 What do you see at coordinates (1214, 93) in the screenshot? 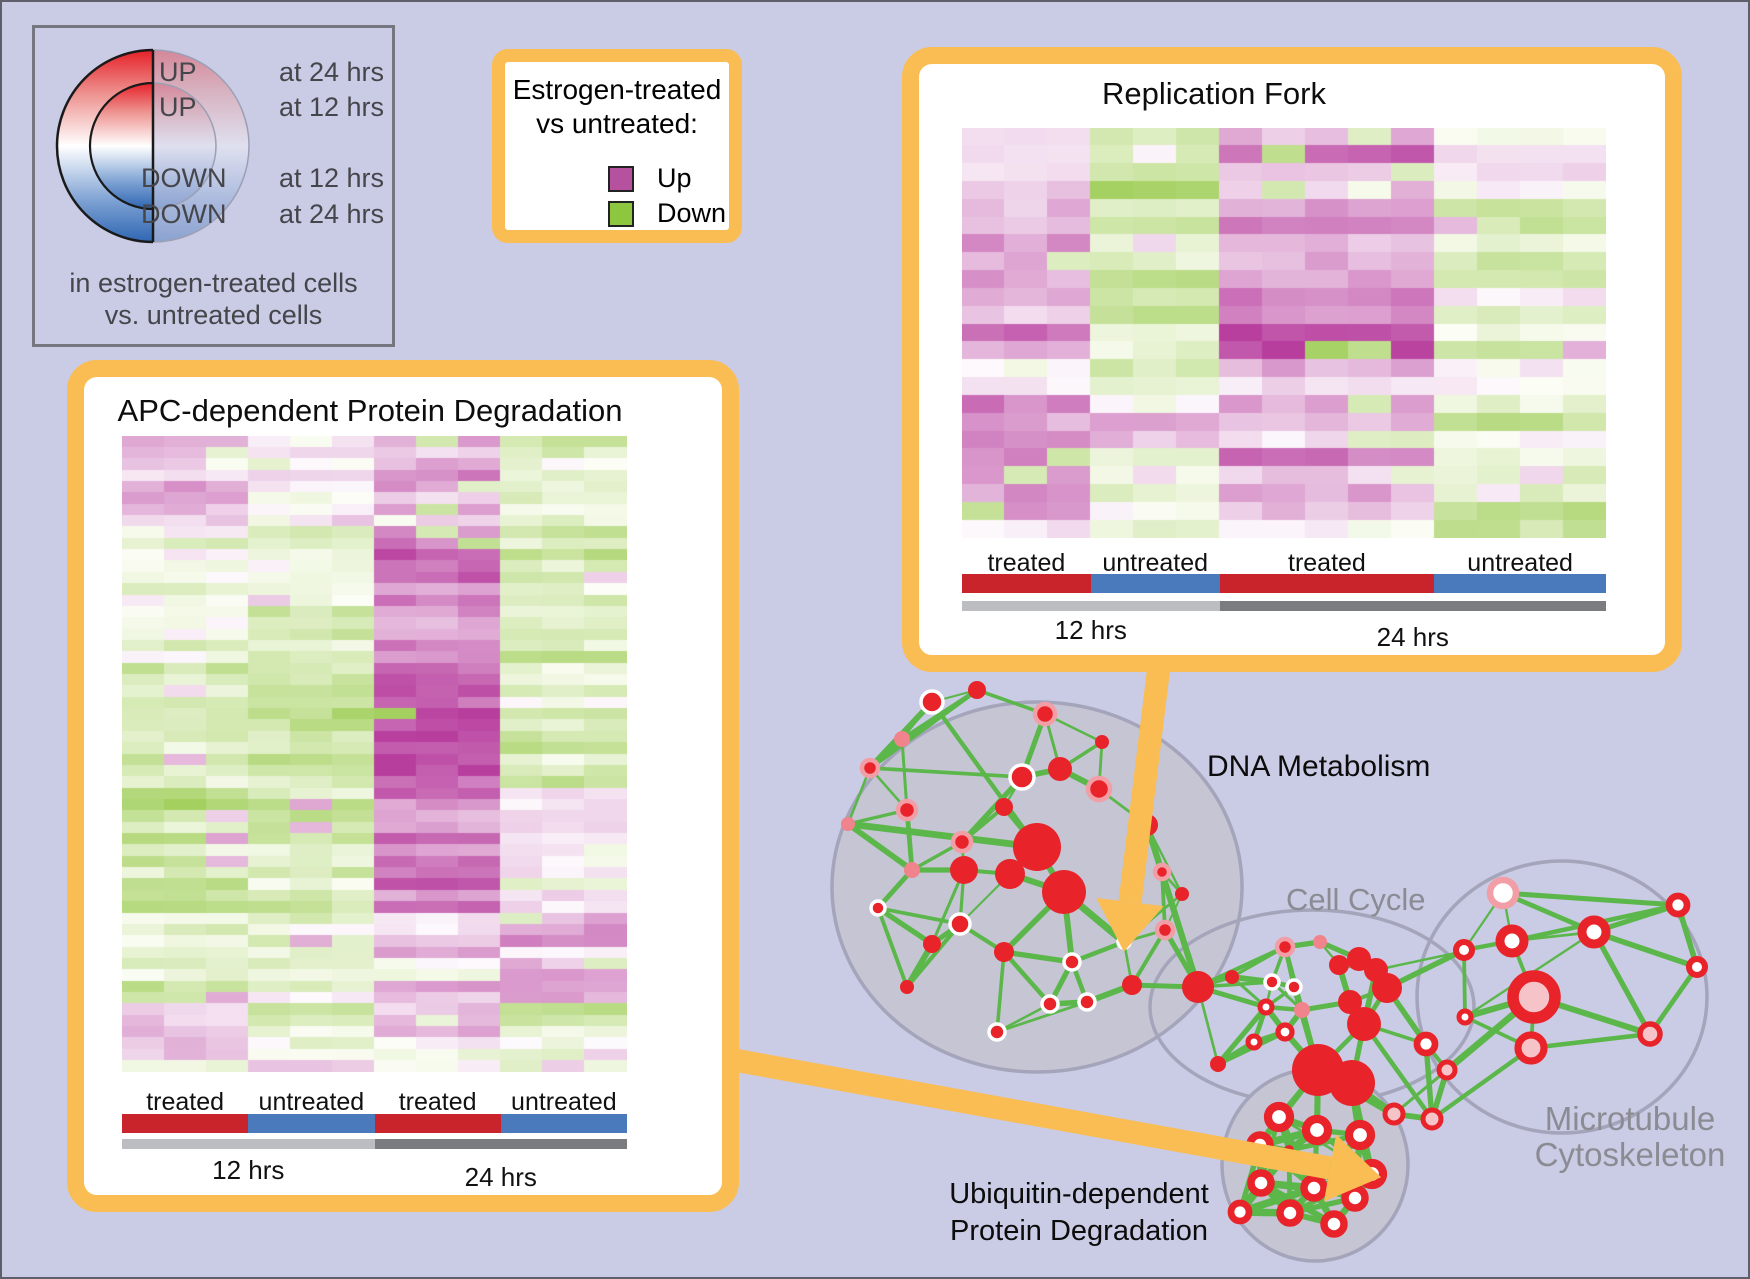
I see `panel-title: Replication Fork` at bounding box center [1214, 93].